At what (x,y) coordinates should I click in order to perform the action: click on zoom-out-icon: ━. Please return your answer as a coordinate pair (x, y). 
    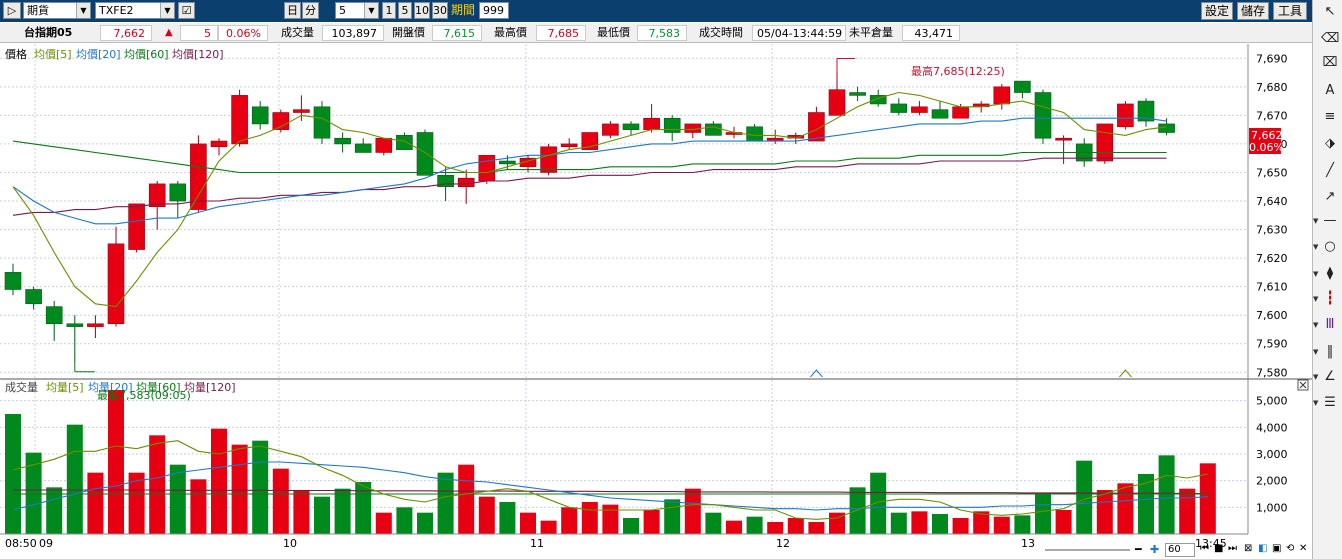
    Looking at the image, I should click on (1138, 549).